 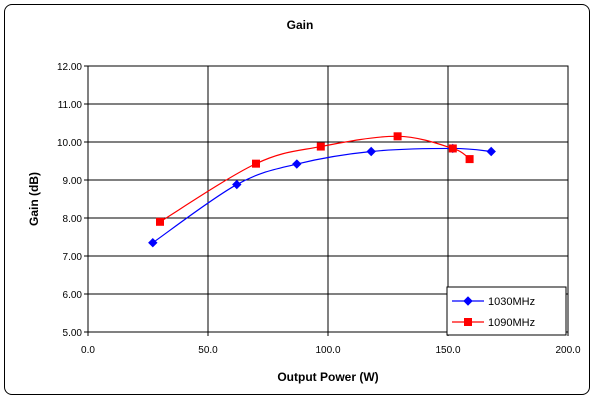 I want to click on x-axis-label: Output Power (W), so click(x=327, y=377).